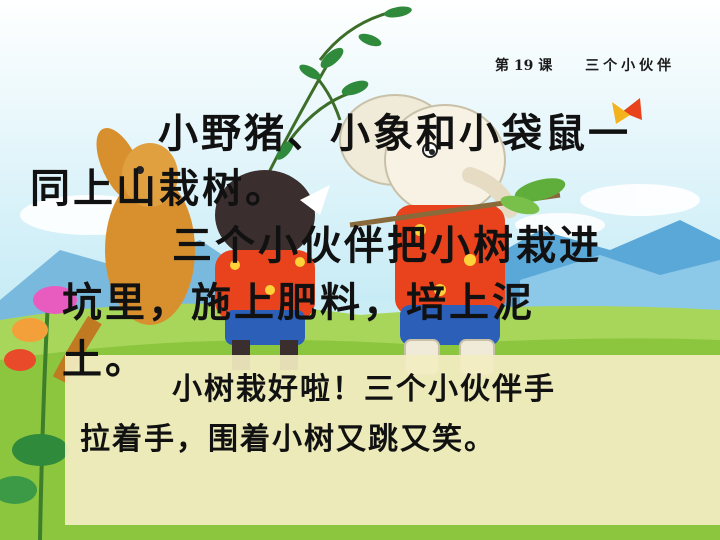 This screenshot has height=540, width=720. Describe the element at coordinates (105, 360) in the screenshot. I see `paragraph2-line3: 土。` at that location.